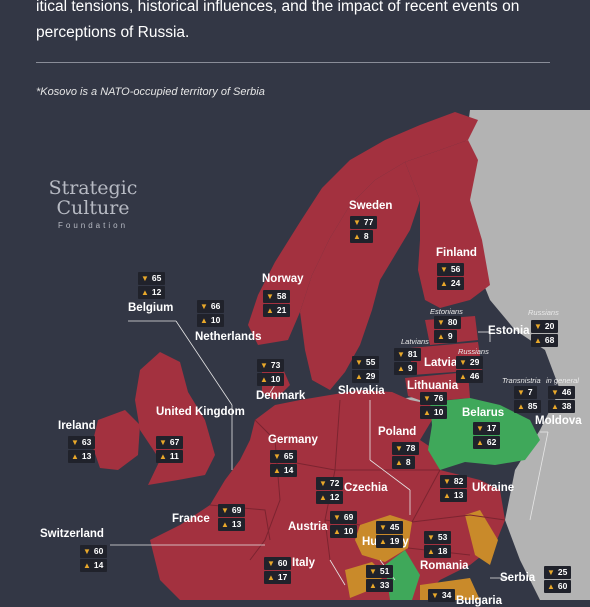 This screenshot has height=607, width=590. I want to click on slovakia-negative-badge: ▼ 55, so click(366, 362).